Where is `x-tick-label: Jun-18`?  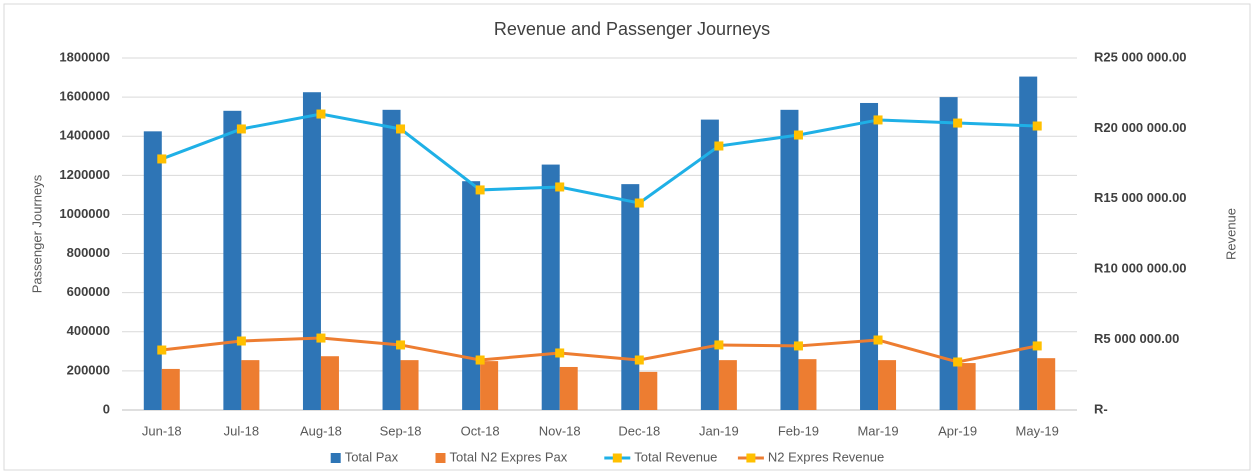
x-tick-label: Jun-18 is located at coordinates (162, 430).